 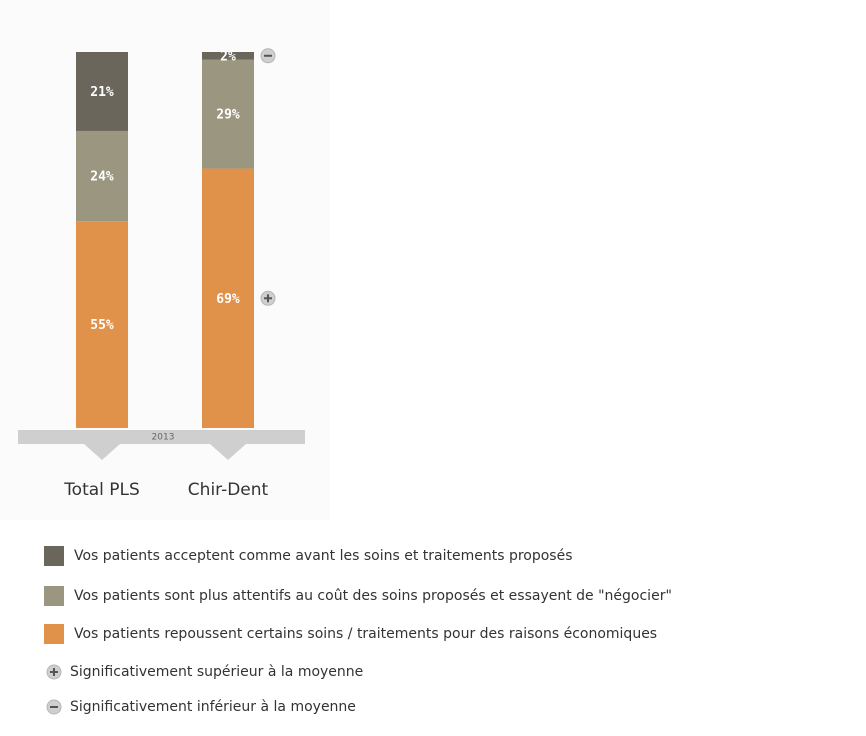 I want to click on period-label: 2013, so click(x=163, y=438).